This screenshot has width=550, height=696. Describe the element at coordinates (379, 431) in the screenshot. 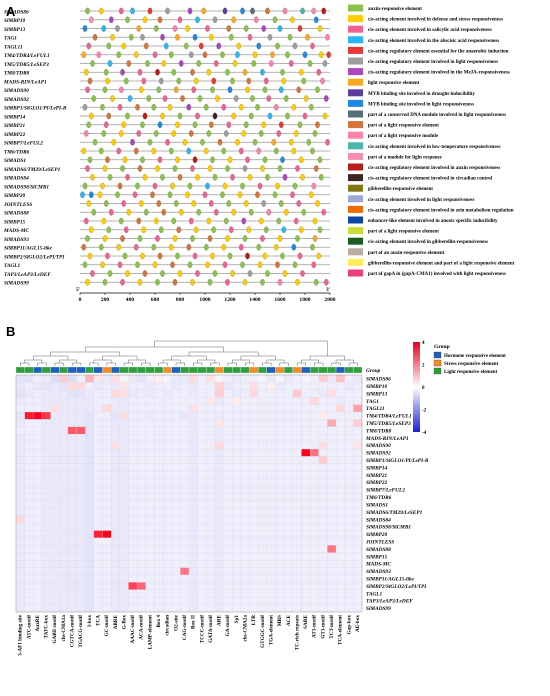

I see `heatmap-row-label: TM8/TDR8` at that location.